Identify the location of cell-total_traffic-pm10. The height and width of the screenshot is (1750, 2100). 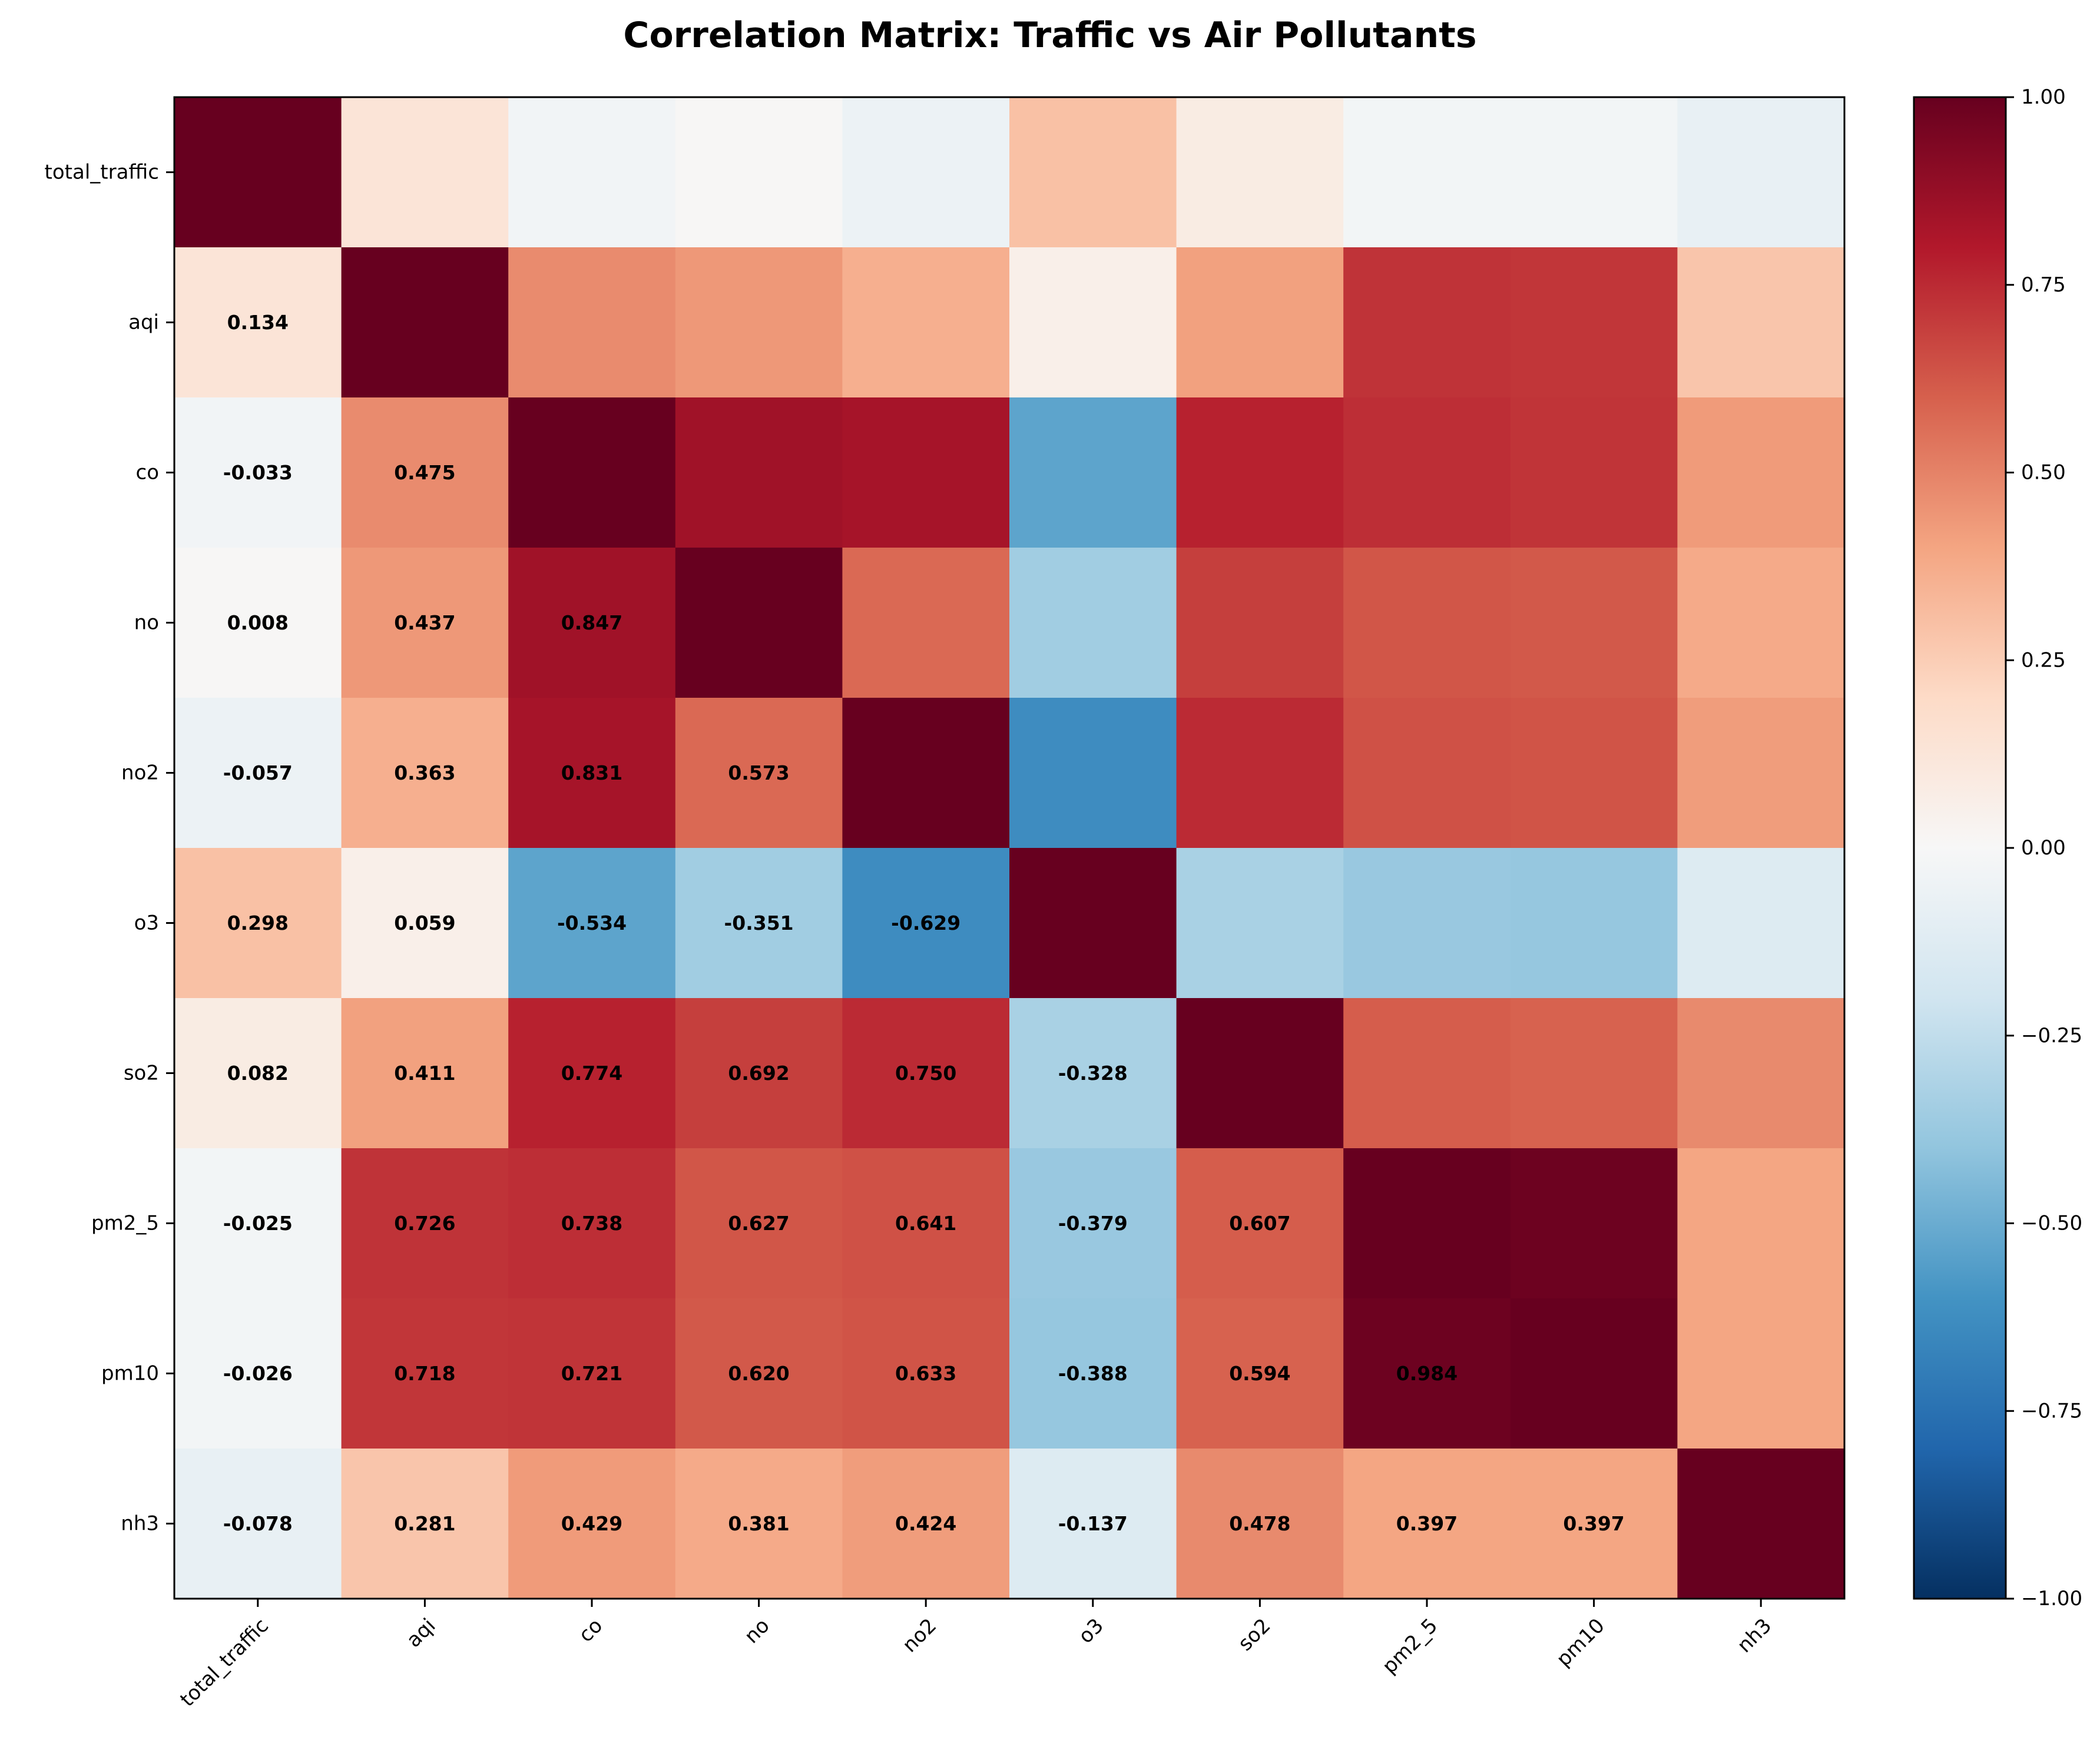
(1594, 172).